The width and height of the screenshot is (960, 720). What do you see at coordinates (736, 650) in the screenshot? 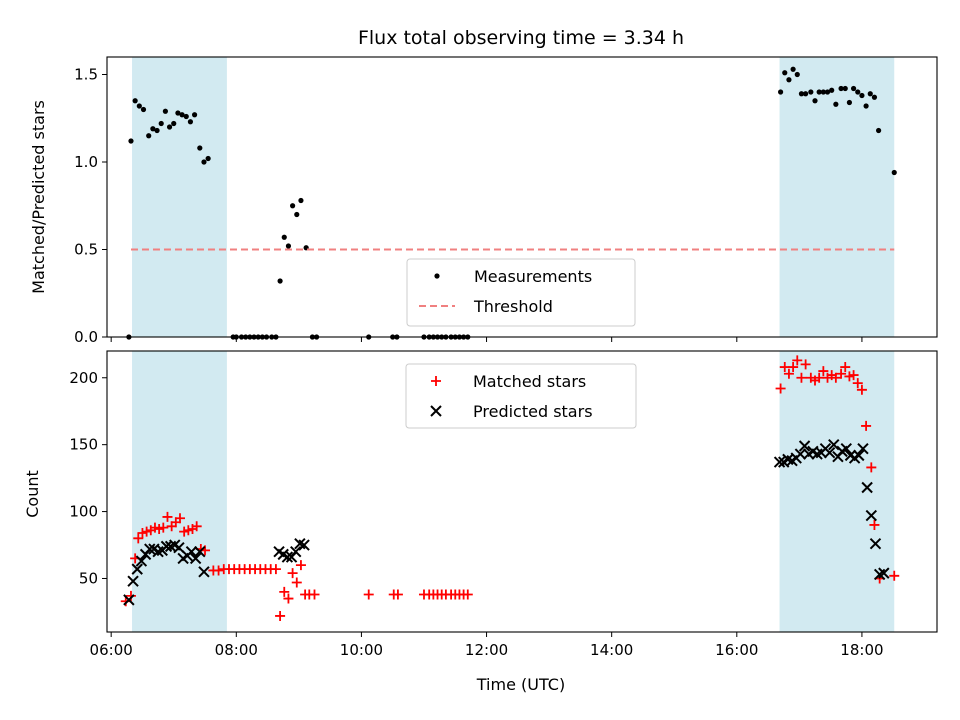
I see `x-tick-label: 16:00` at bounding box center [736, 650].